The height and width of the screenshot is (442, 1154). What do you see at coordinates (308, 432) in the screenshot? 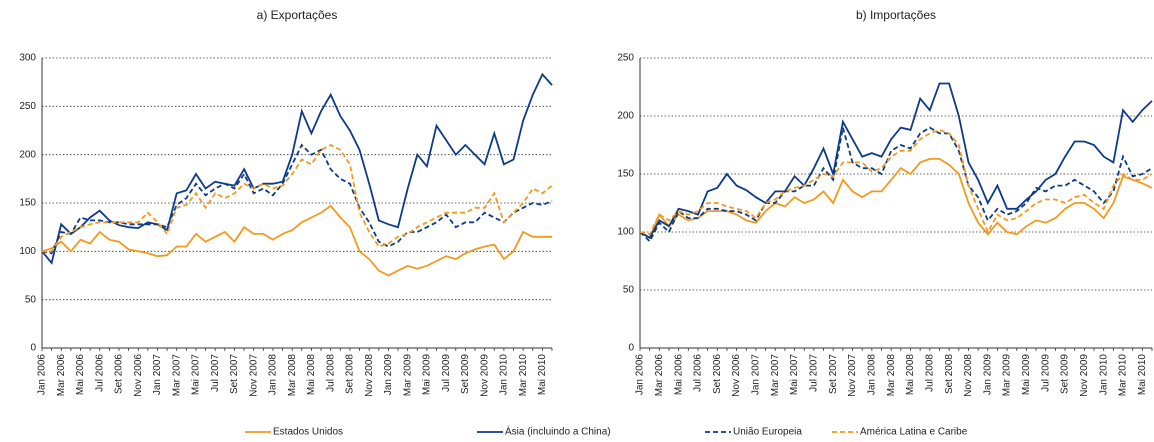
I see `legend-label: Estados Unidos` at bounding box center [308, 432].